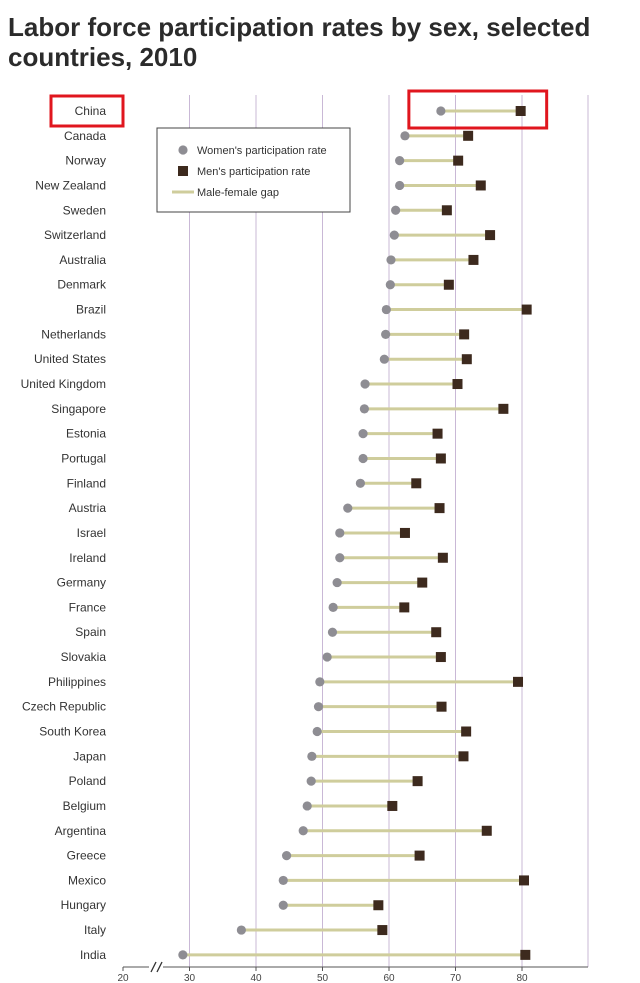 This screenshot has width=640, height=983. What do you see at coordinates (91, 310) in the screenshot?
I see `category-label-brazil: Brazil` at bounding box center [91, 310].